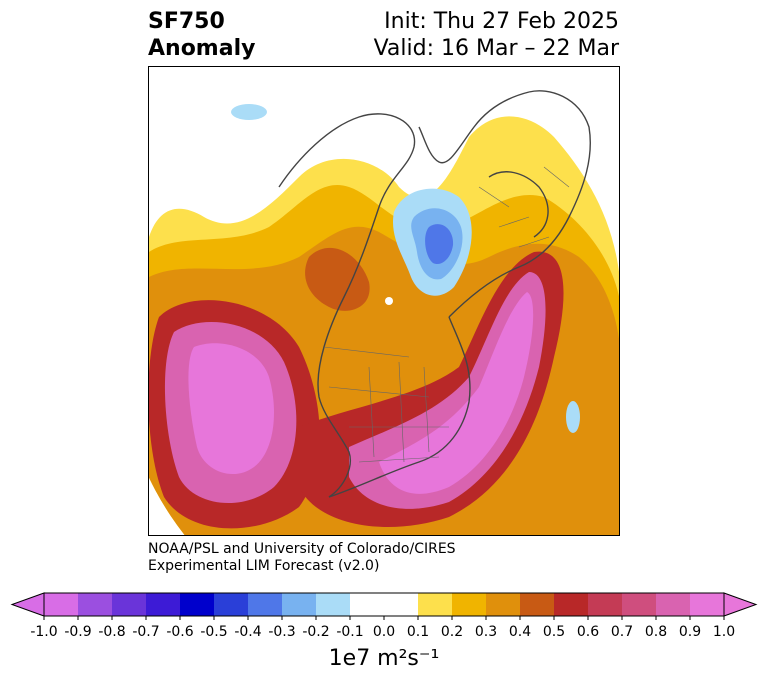 This screenshot has width=768, height=688. Describe the element at coordinates (315, 632) in the screenshot. I see `colorbar-tick-label: -0.2` at that location.